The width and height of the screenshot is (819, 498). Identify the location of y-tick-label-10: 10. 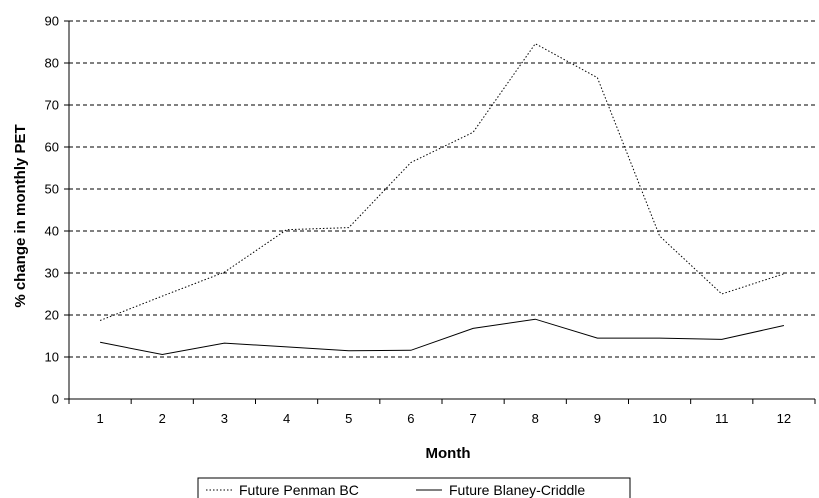
(52, 357).